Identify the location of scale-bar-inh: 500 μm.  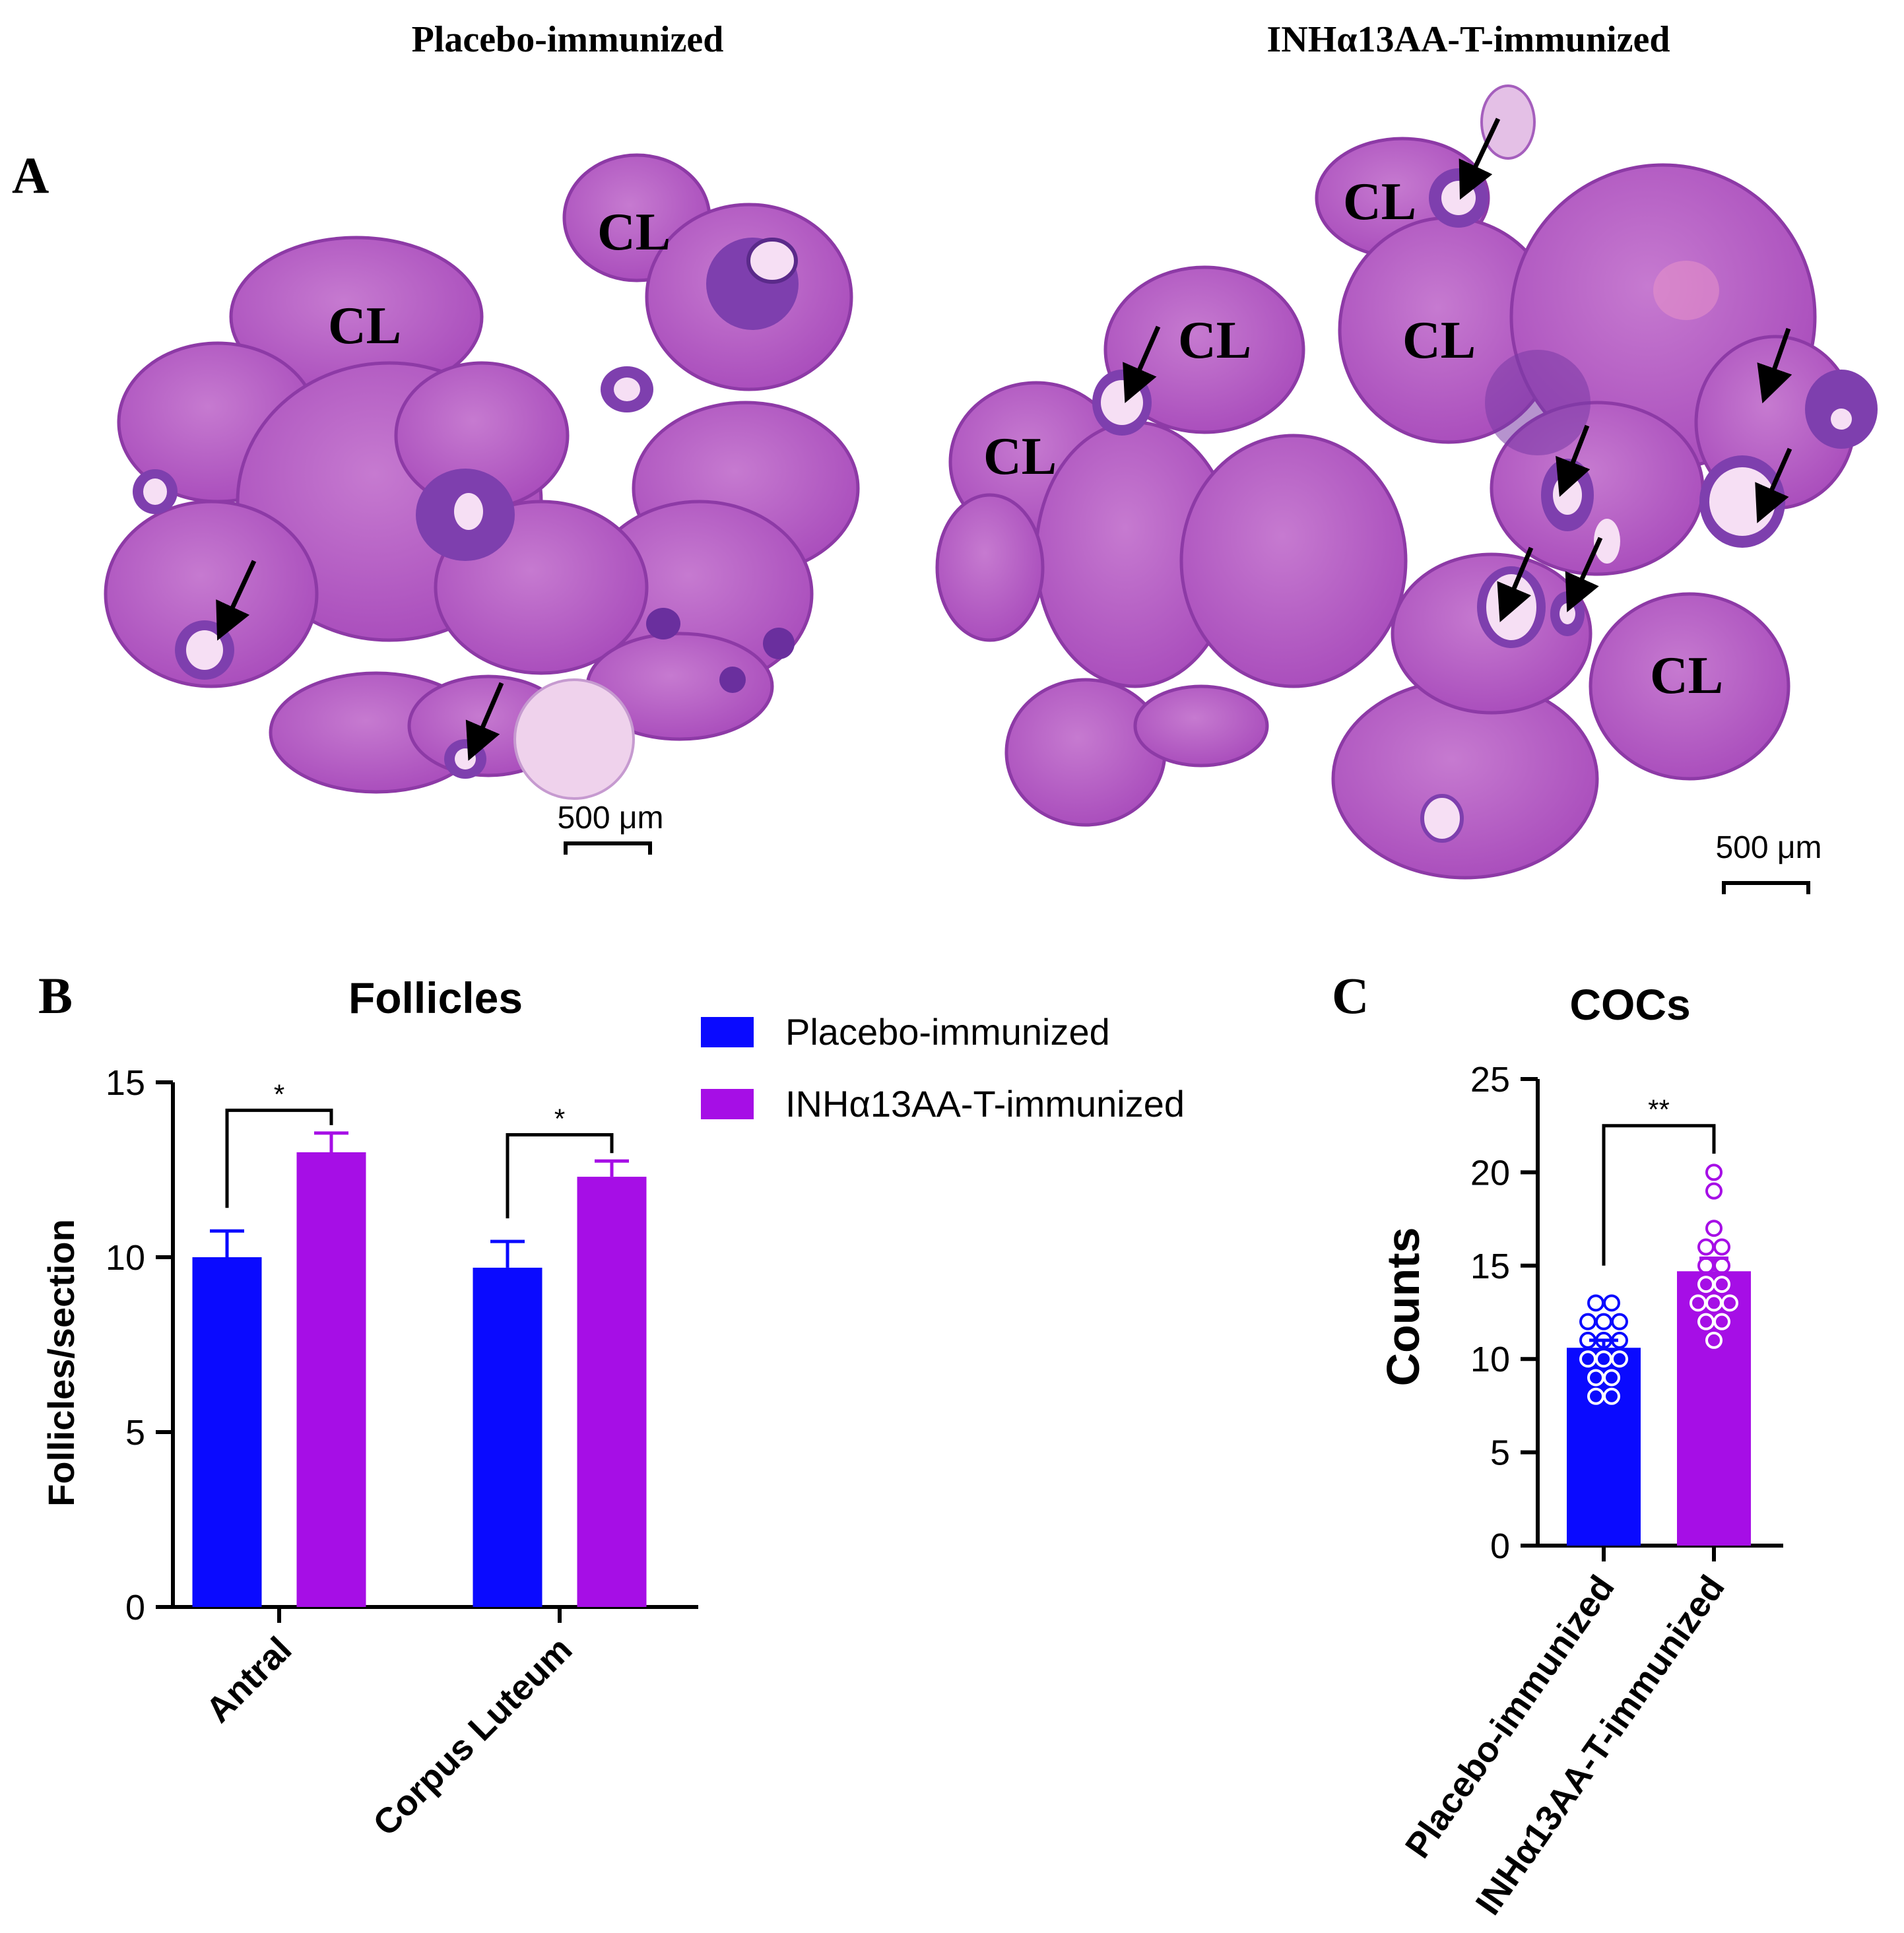
(1769, 862).